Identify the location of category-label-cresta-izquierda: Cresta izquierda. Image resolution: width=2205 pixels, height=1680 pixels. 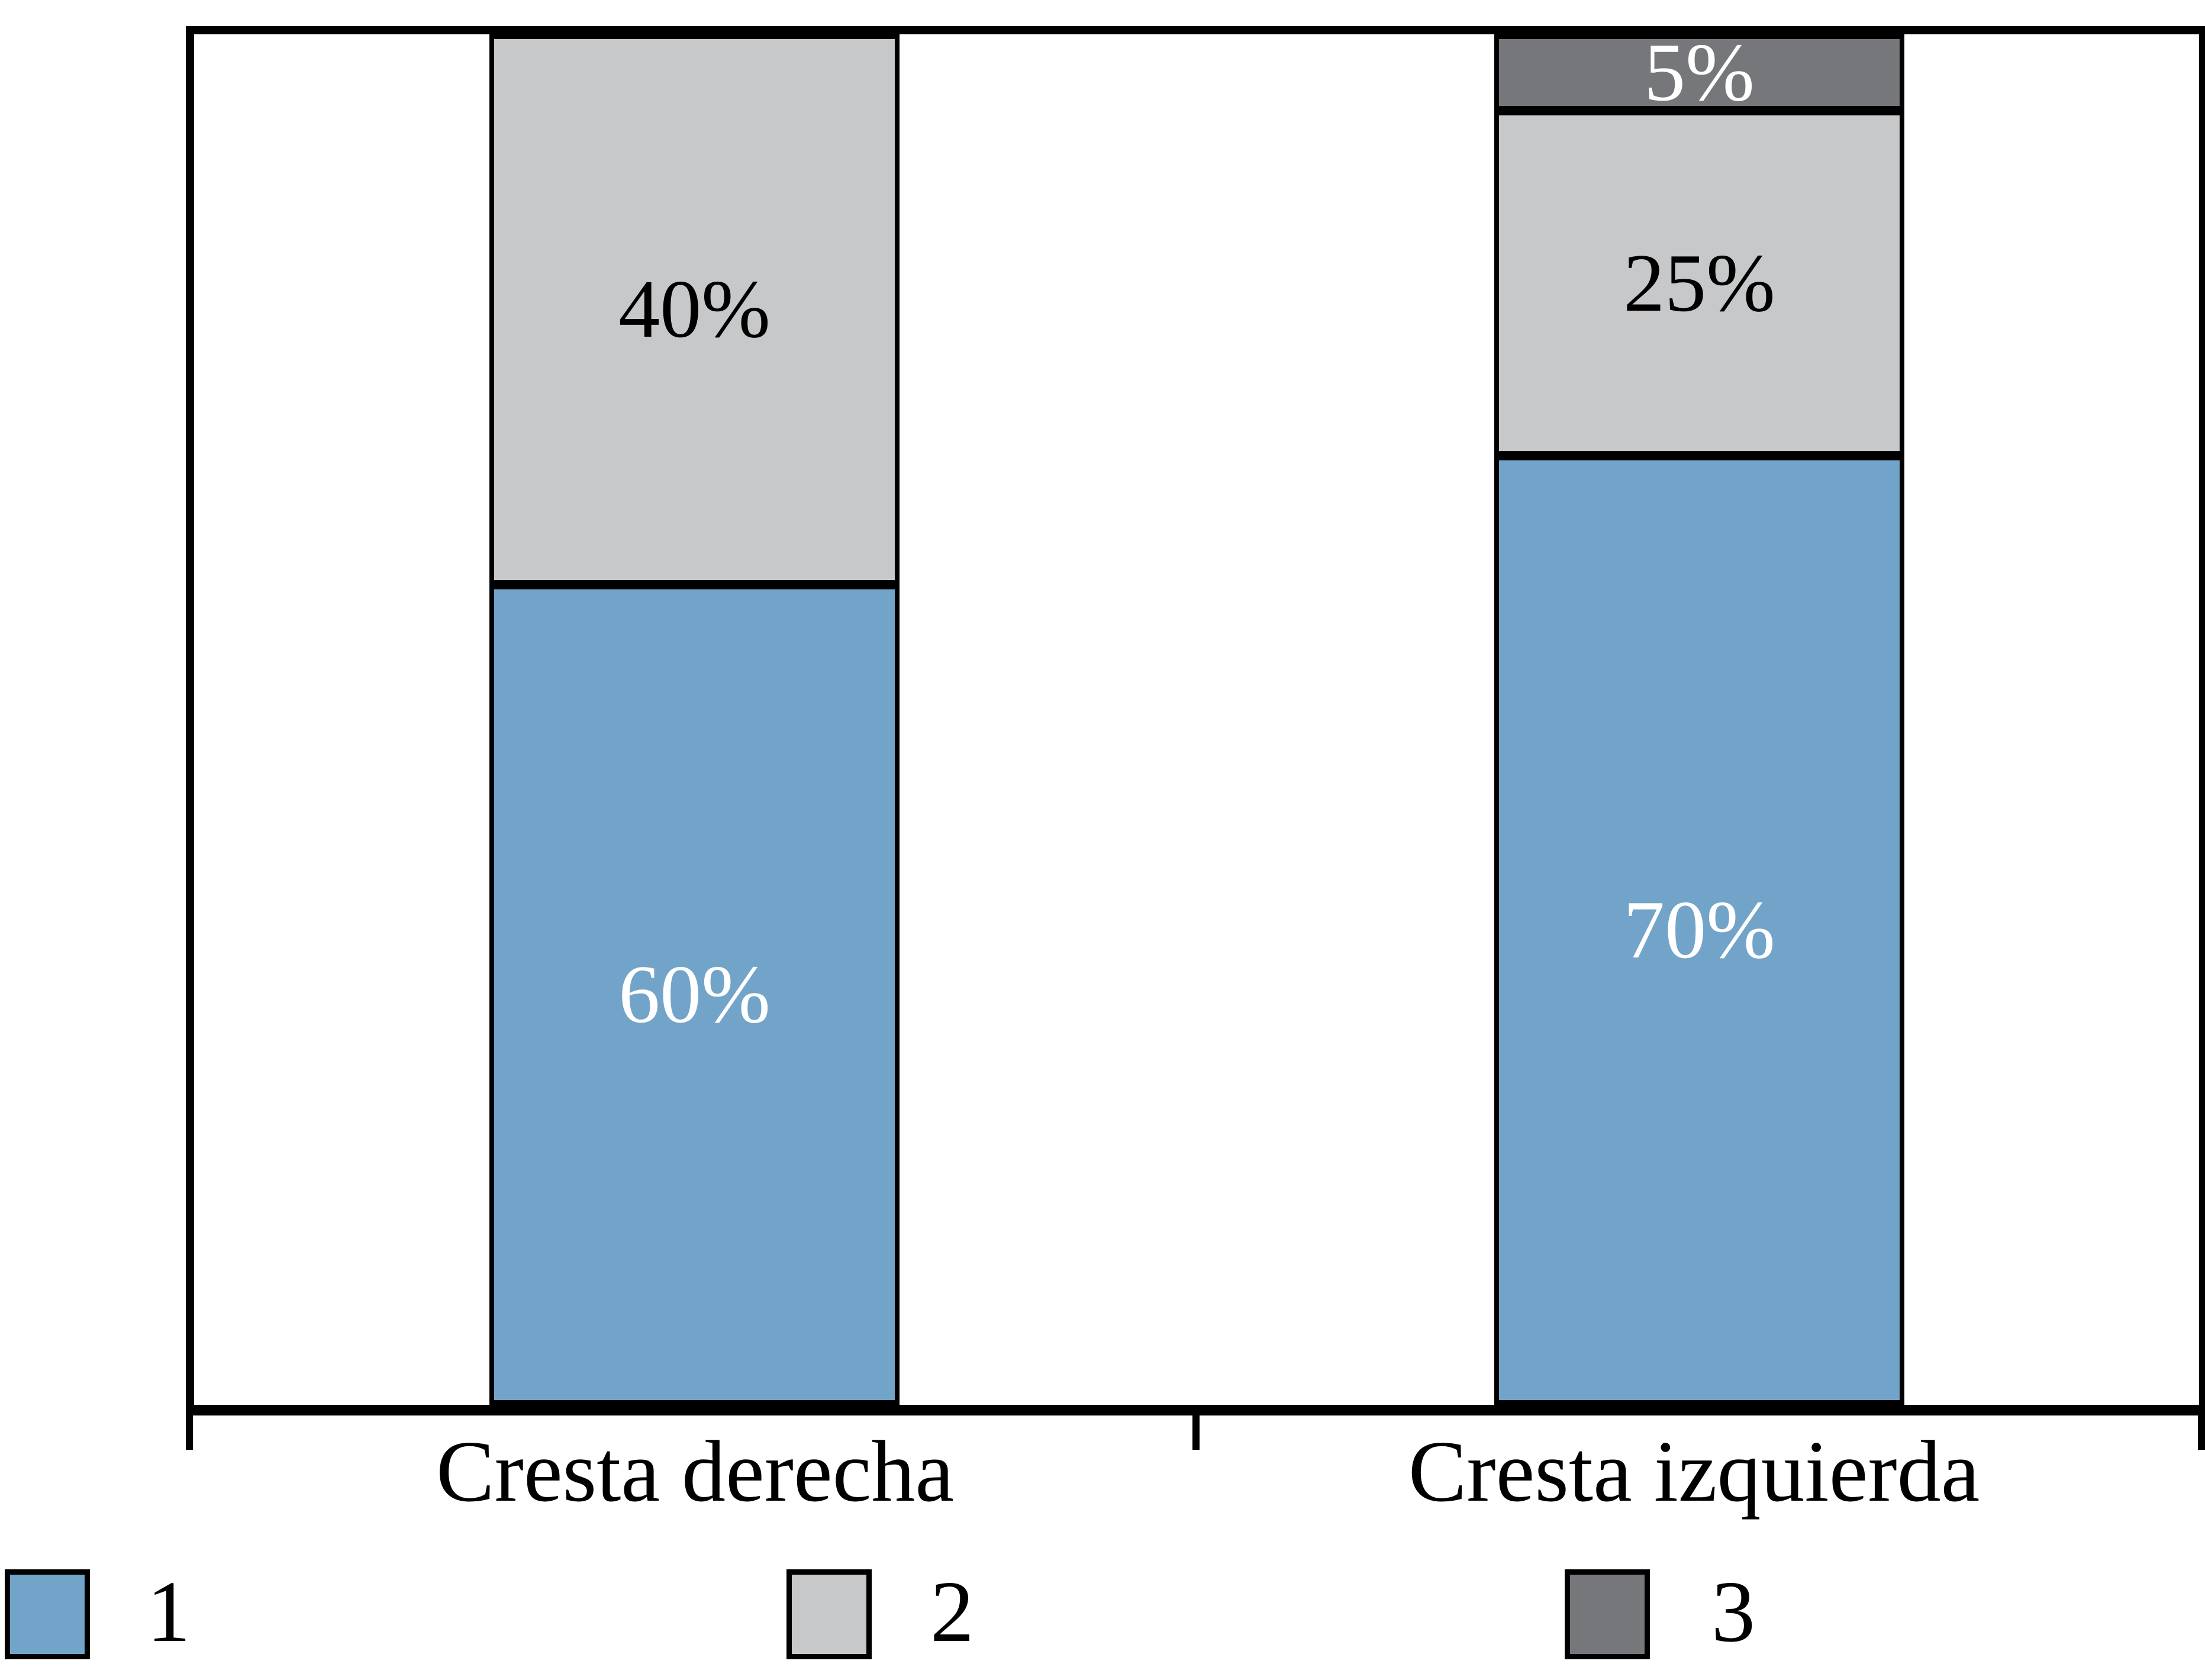
(1694, 1471).